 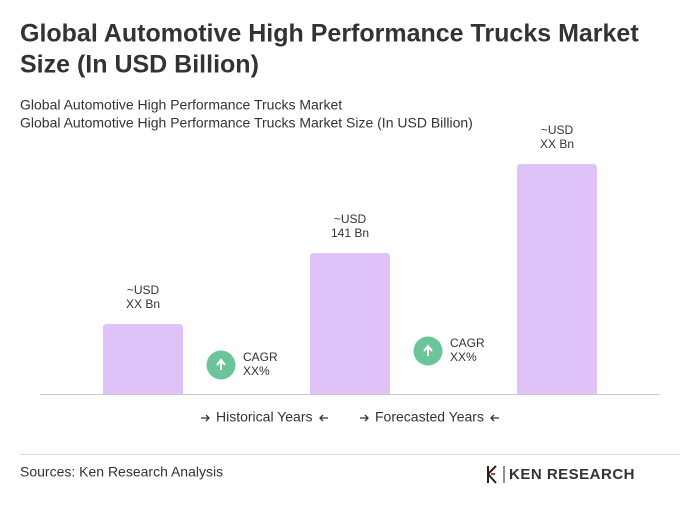 What do you see at coordinates (139, 65) in the screenshot?
I see `chart-title: Size (In USD Billion)` at bounding box center [139, 65].